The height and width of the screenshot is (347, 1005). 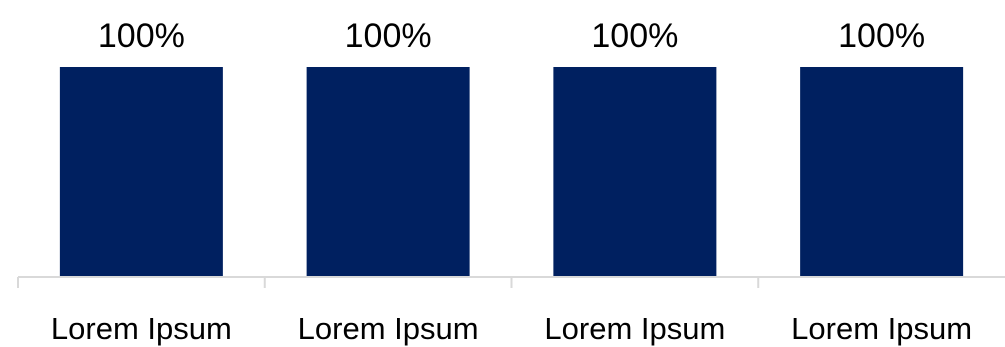 I want to click on x-axis, so click(x=511, y=282).